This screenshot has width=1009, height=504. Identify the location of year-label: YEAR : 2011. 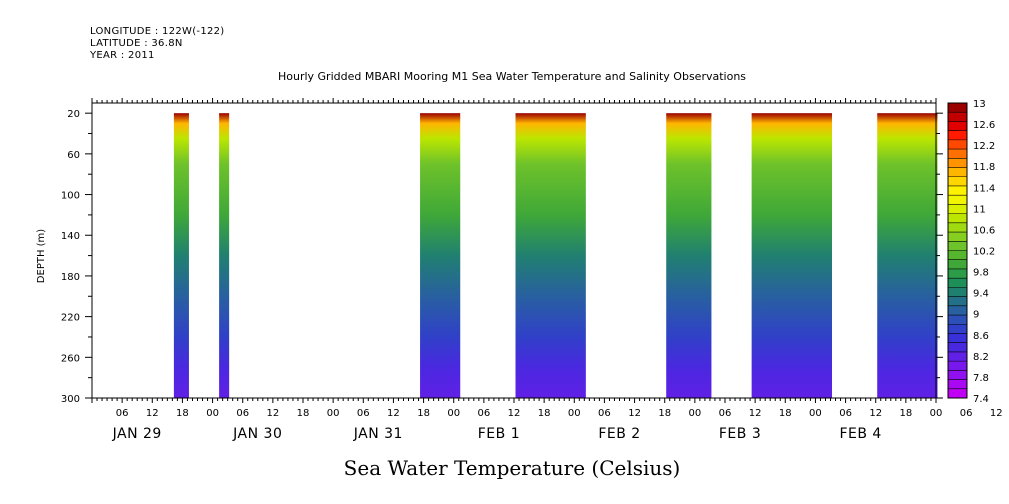
(122, 55).